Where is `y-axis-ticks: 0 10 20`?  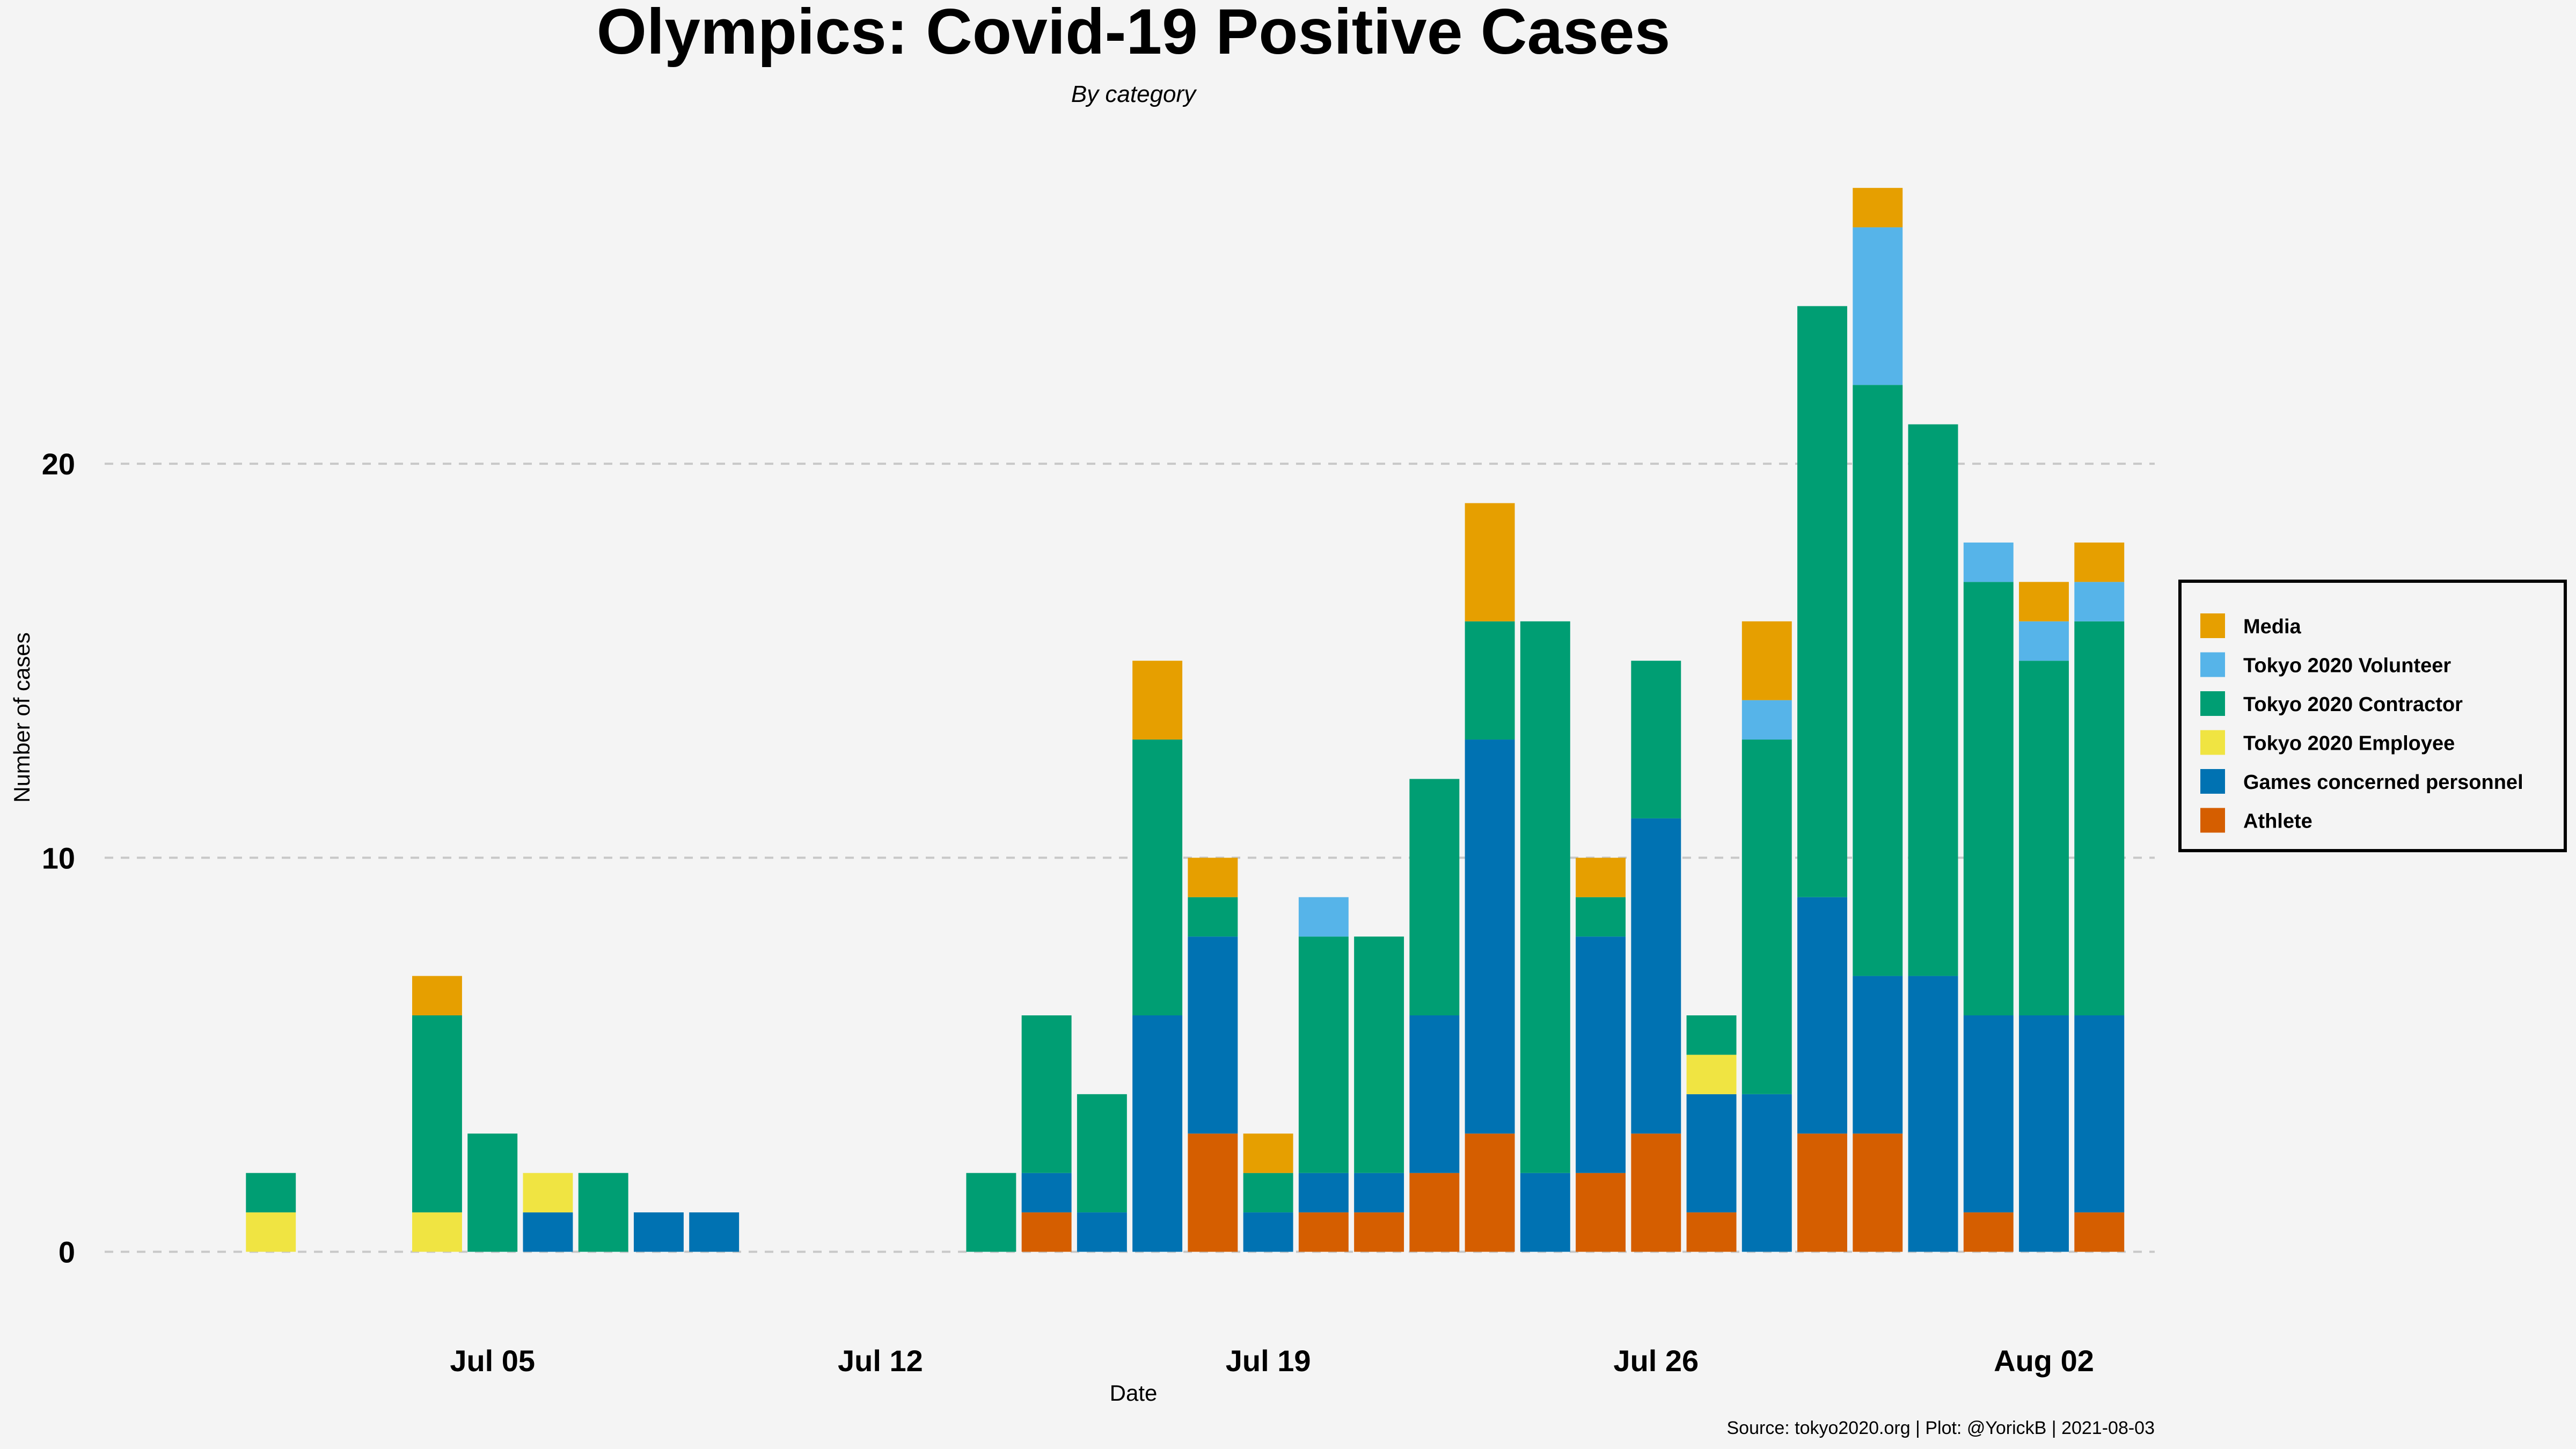 y-axis-ticks: 0 10 20 is located at coordinates (58, 858).